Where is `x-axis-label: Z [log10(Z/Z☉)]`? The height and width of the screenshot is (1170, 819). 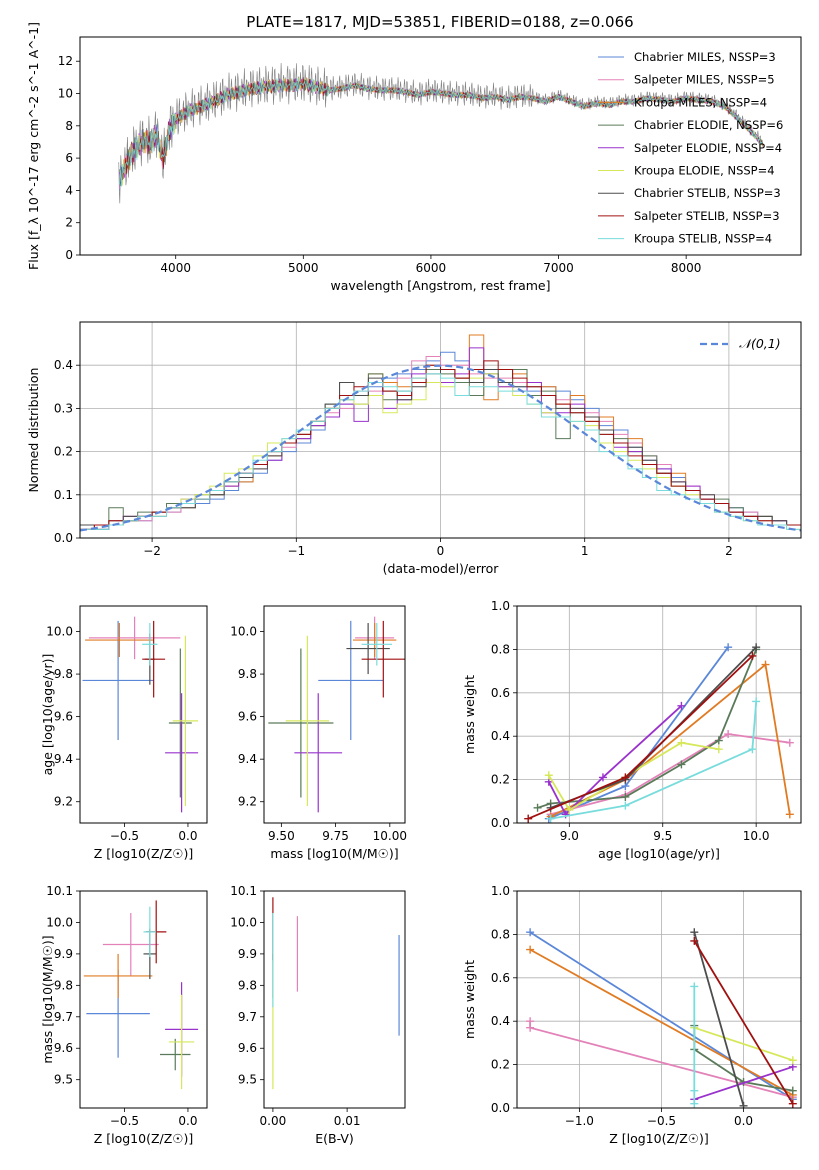 x-axis-label: Z [log10(Z/Z☉)] is located at coordinates (659, 1138).